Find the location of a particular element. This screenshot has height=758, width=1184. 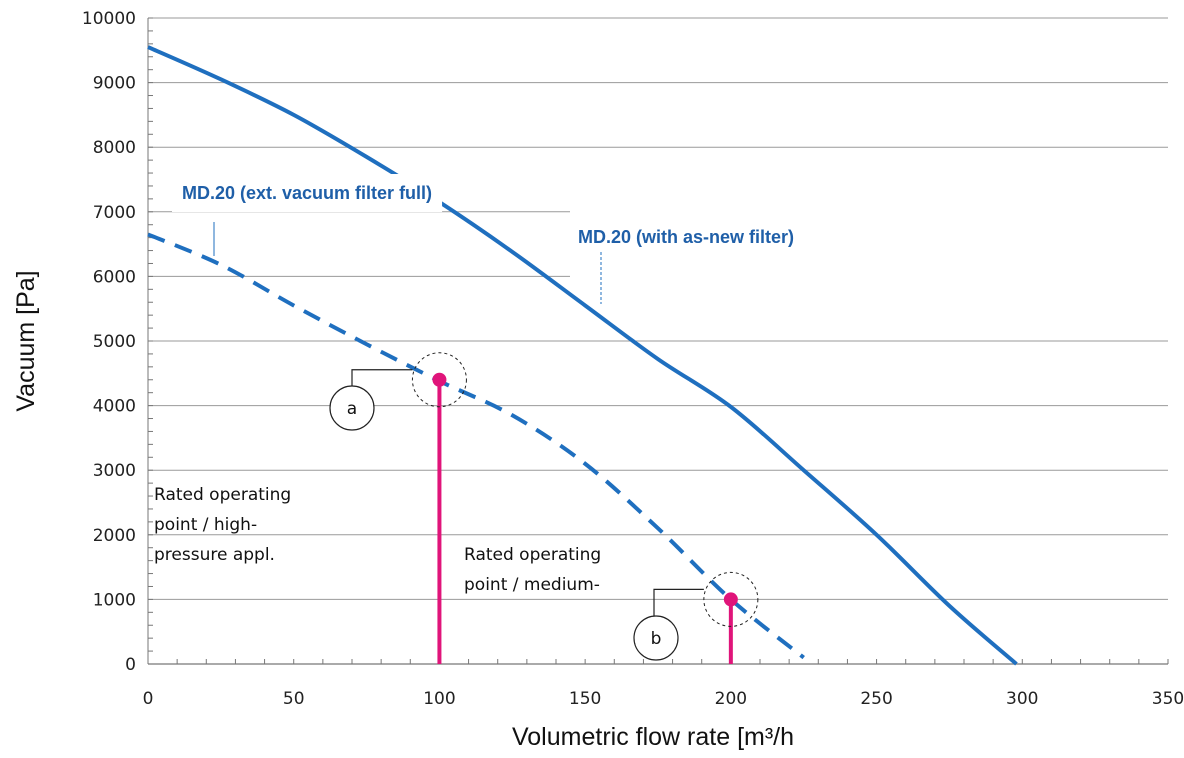

callout-a-letter: a is located at coordinates (352, 409).